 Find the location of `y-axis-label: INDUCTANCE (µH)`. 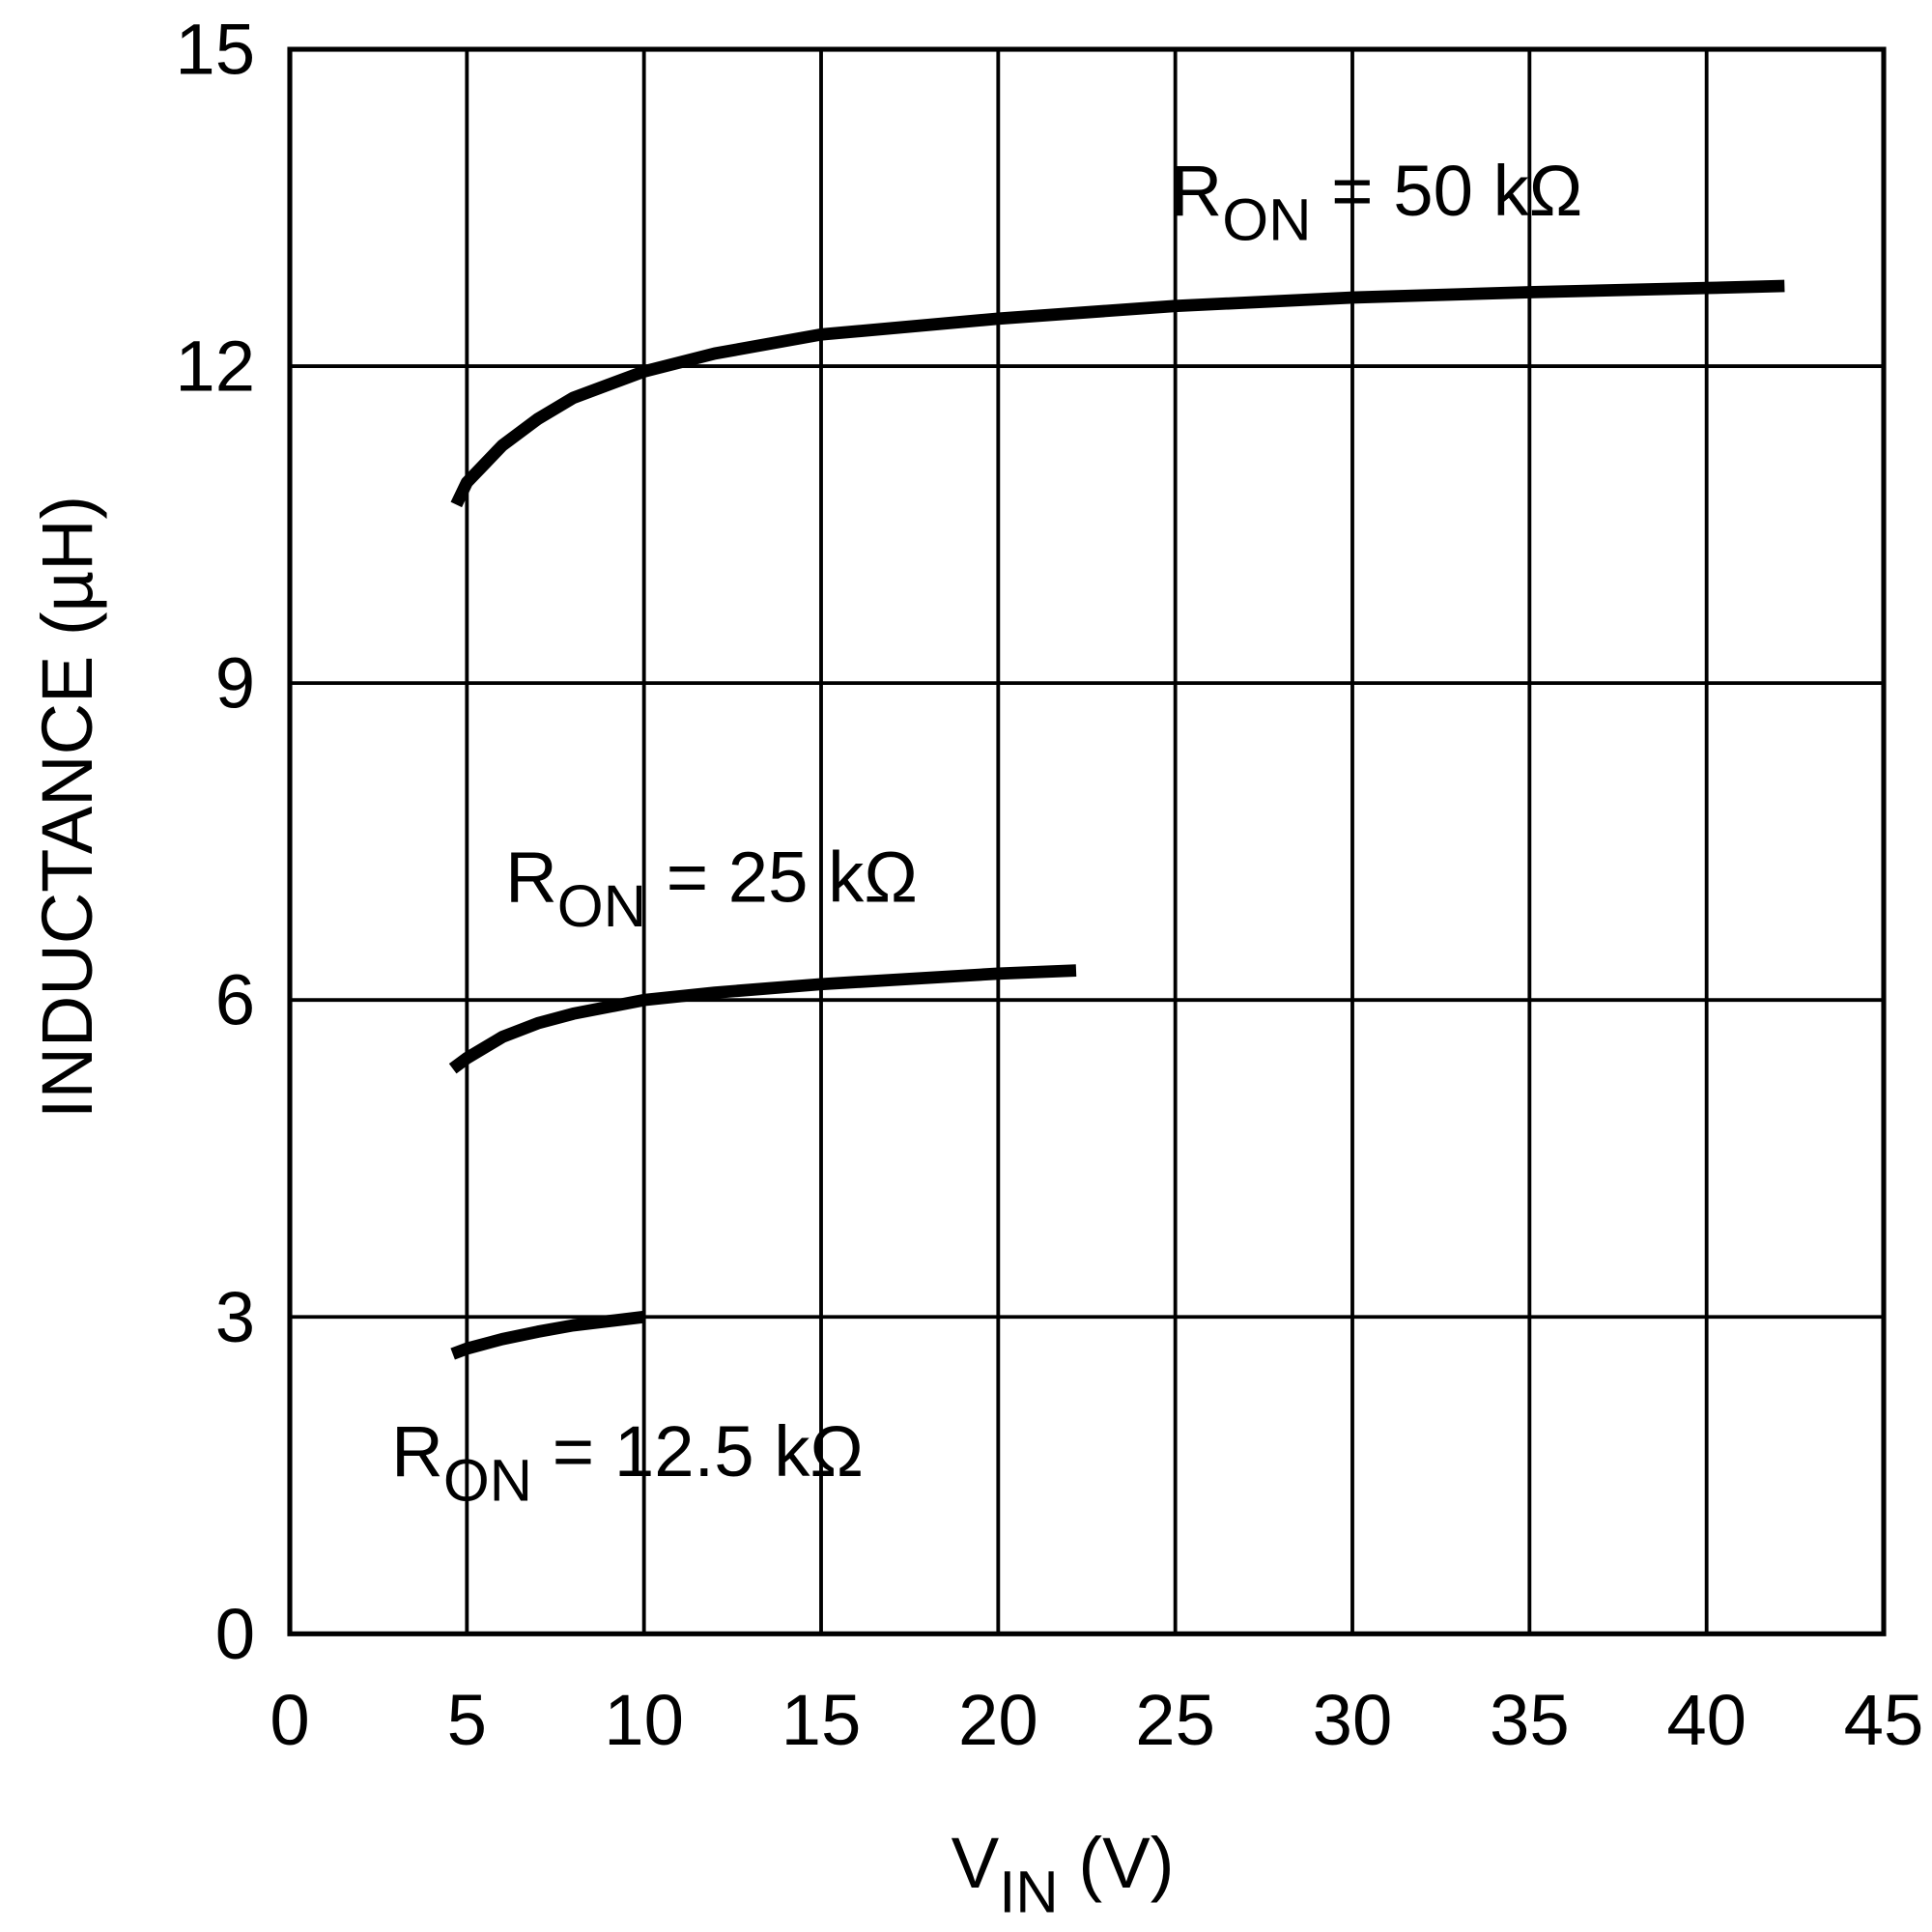

y-axis-label: INDUCTANCE (µH) is located at coordinates (67, 807).